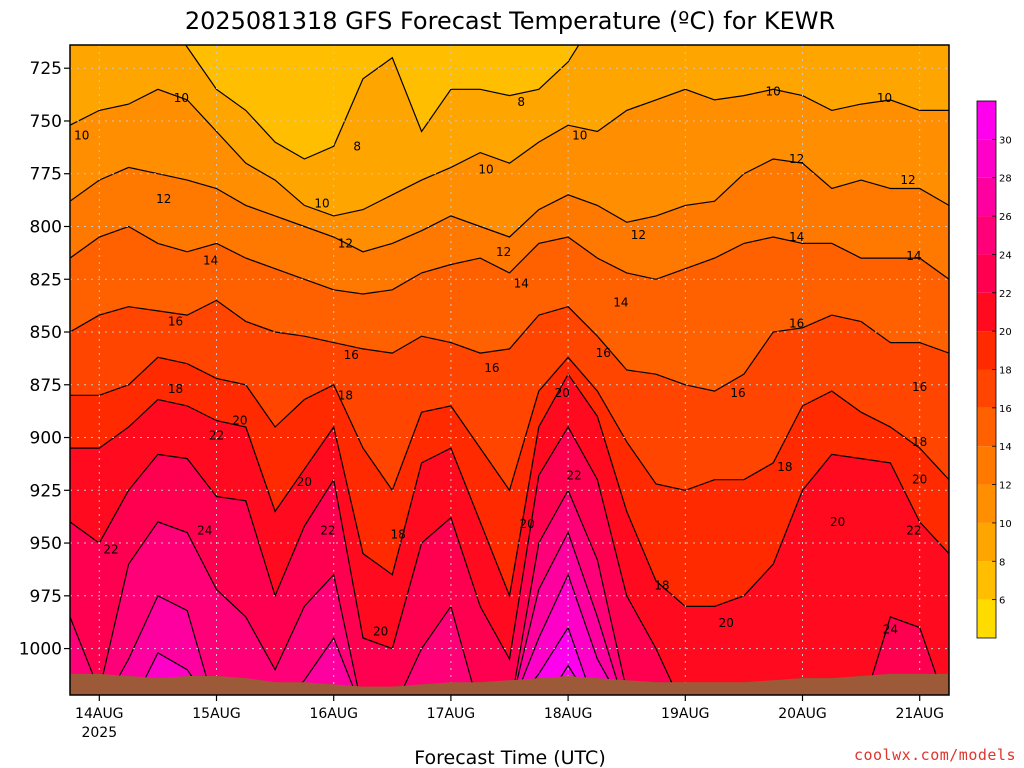 Image resolution: width=1024 pixels, height=768 pixels. I want to click on colorbar-label: 24, so click(1005, 255).